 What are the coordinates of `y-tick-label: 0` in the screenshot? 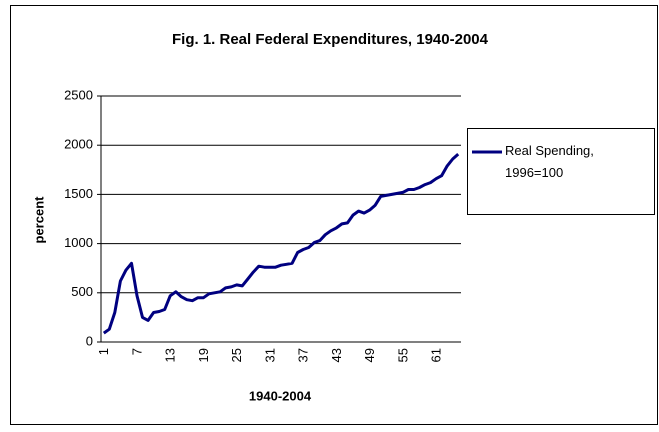 It's located at (89, 340).